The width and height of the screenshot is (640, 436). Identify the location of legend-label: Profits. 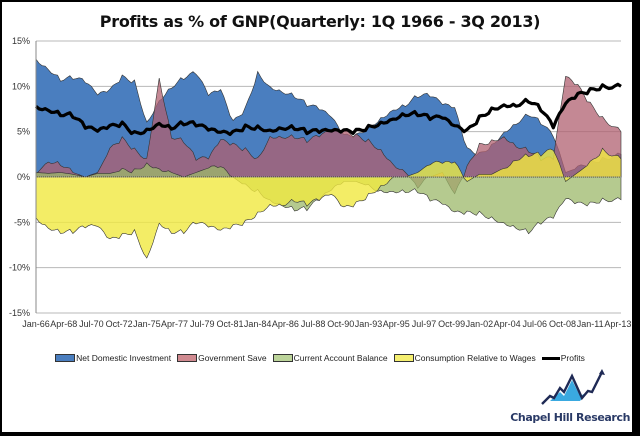
(572, 358).